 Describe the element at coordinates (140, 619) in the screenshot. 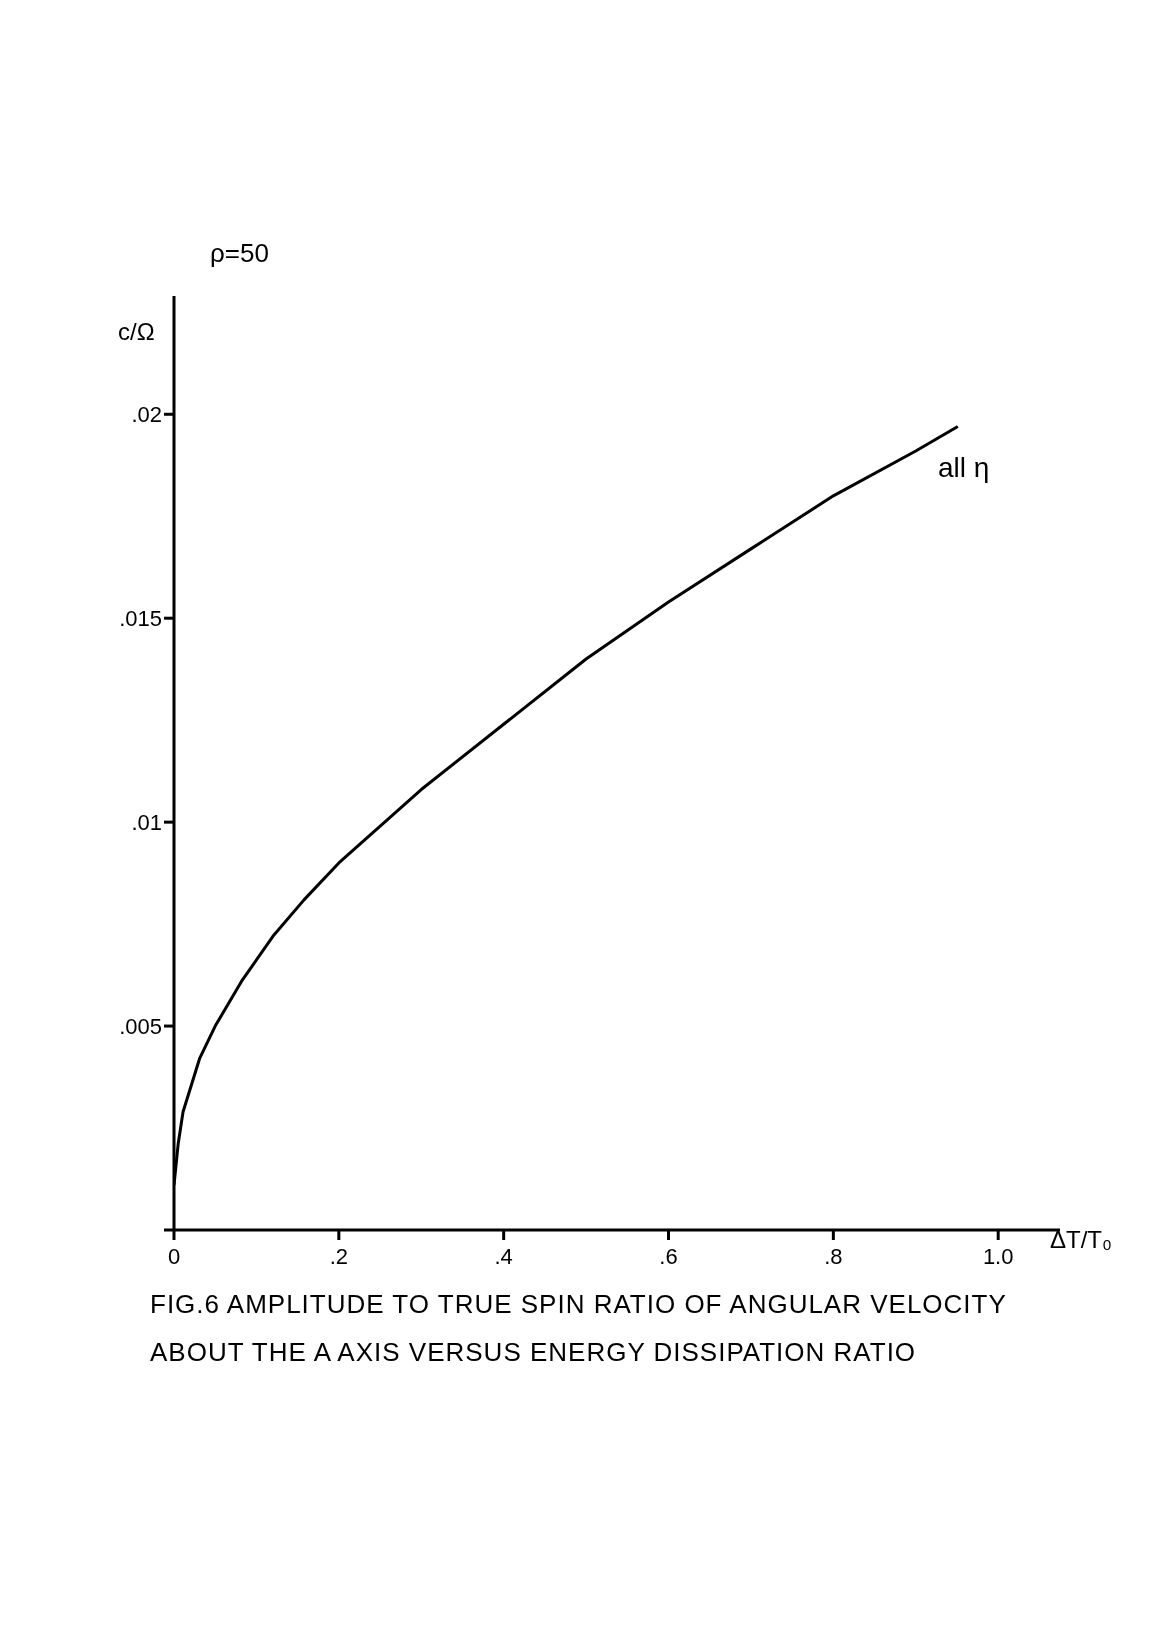

I see `y-tick-label: .015` at that location.